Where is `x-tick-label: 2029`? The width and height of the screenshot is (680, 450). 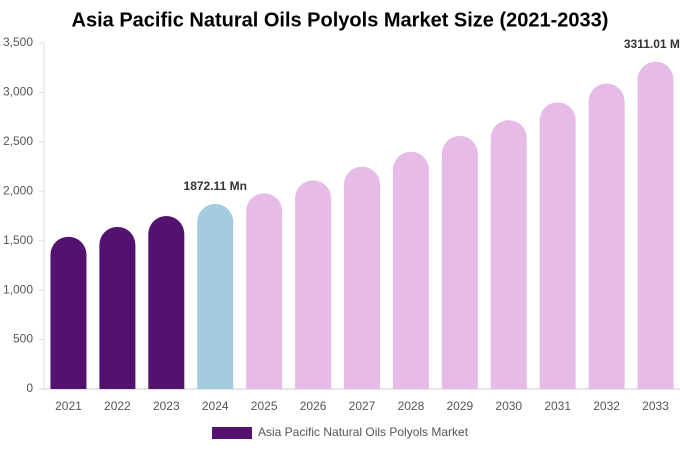
x-tick-label: 2029 is located at coordinates (459, 406).